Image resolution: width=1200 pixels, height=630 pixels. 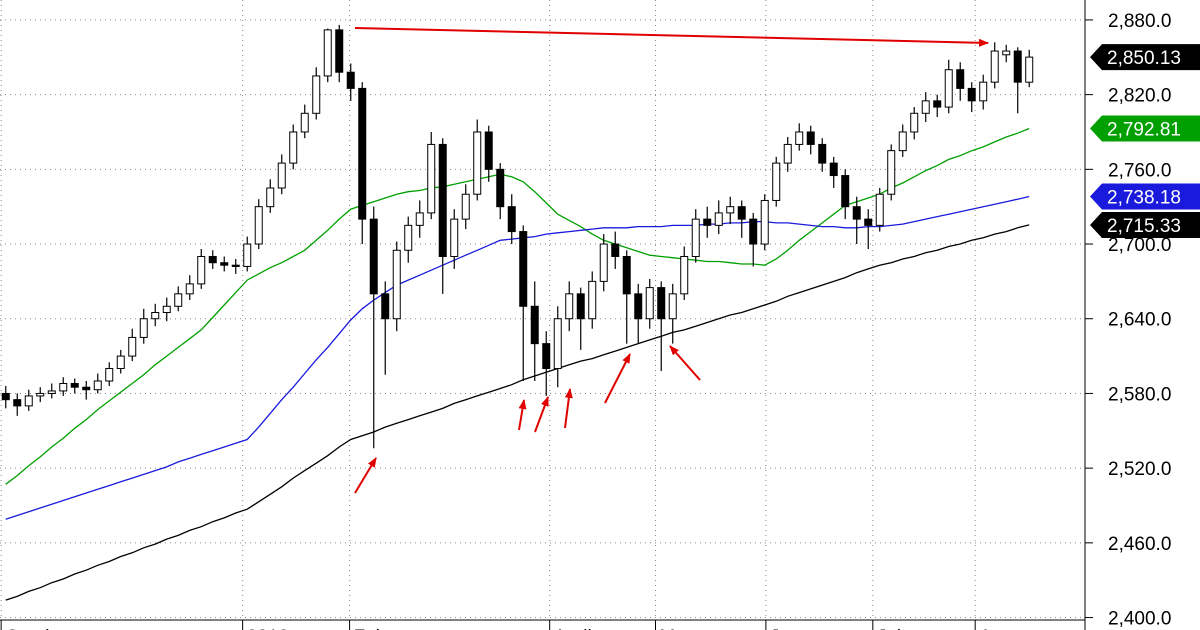 I want to click on y-tick-label: 2,580.0, so click(x=1139, y=394).